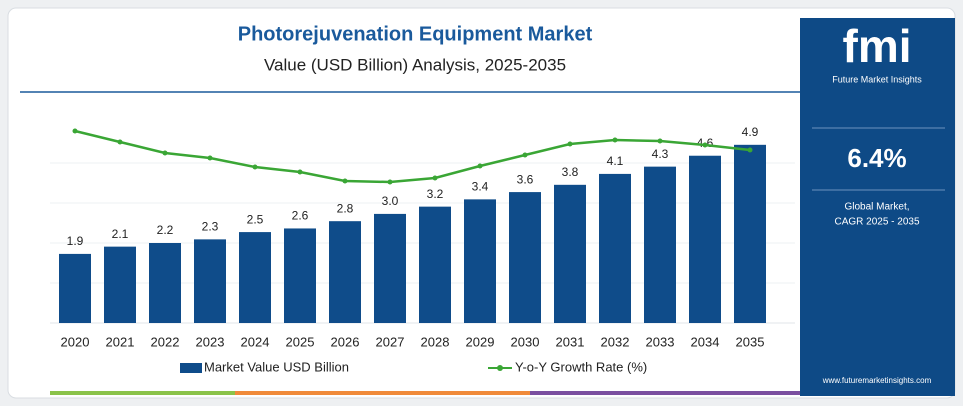  I want to click on x-tick-label: 2021, so click(120, 341).